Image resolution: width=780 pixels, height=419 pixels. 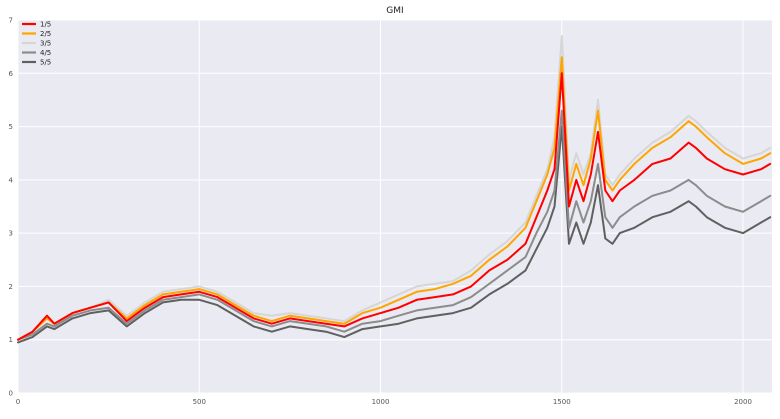 I want to click on legend-label: 2/5, so click(x=45, y=34).